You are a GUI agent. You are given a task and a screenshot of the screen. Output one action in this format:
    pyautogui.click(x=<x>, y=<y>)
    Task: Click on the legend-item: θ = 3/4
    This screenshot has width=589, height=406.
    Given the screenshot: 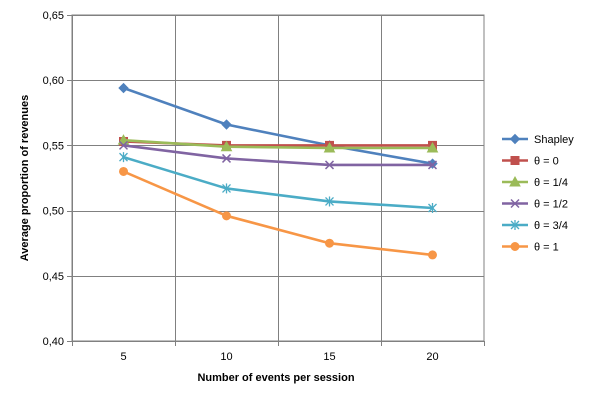 What is the action you would take?
    pyautogui.click(x=535, y=226)
    